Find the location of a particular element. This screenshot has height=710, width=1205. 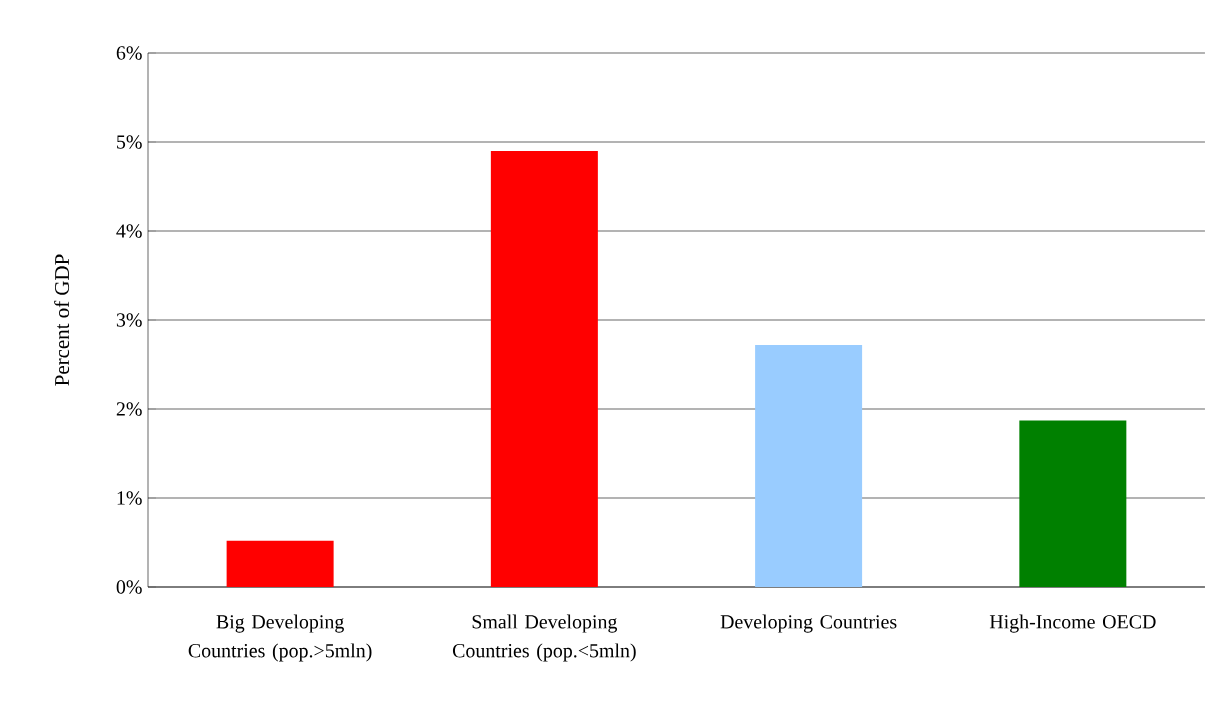

y-tick-label: 5% is located at coordinates (129, 142).